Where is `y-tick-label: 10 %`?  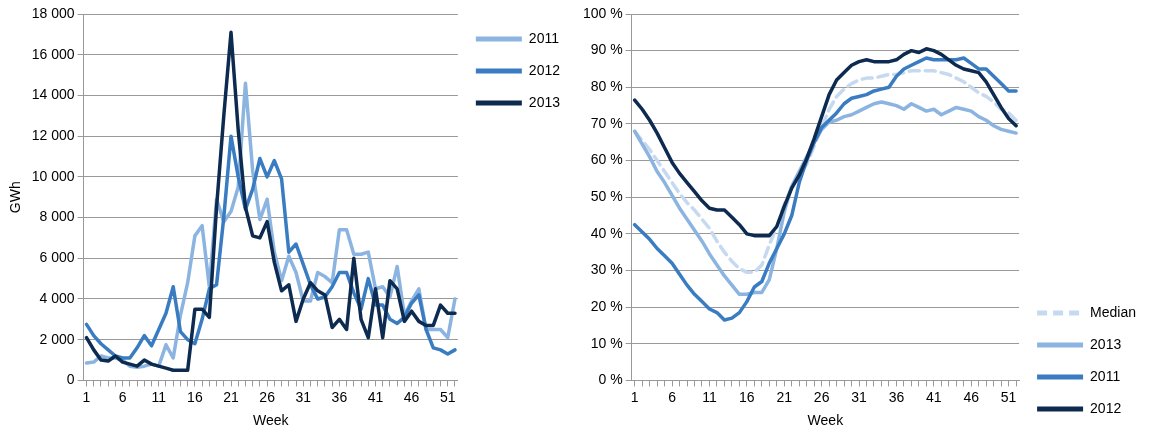
y-tick-label: 10 % is located at coordinates (606, 342).